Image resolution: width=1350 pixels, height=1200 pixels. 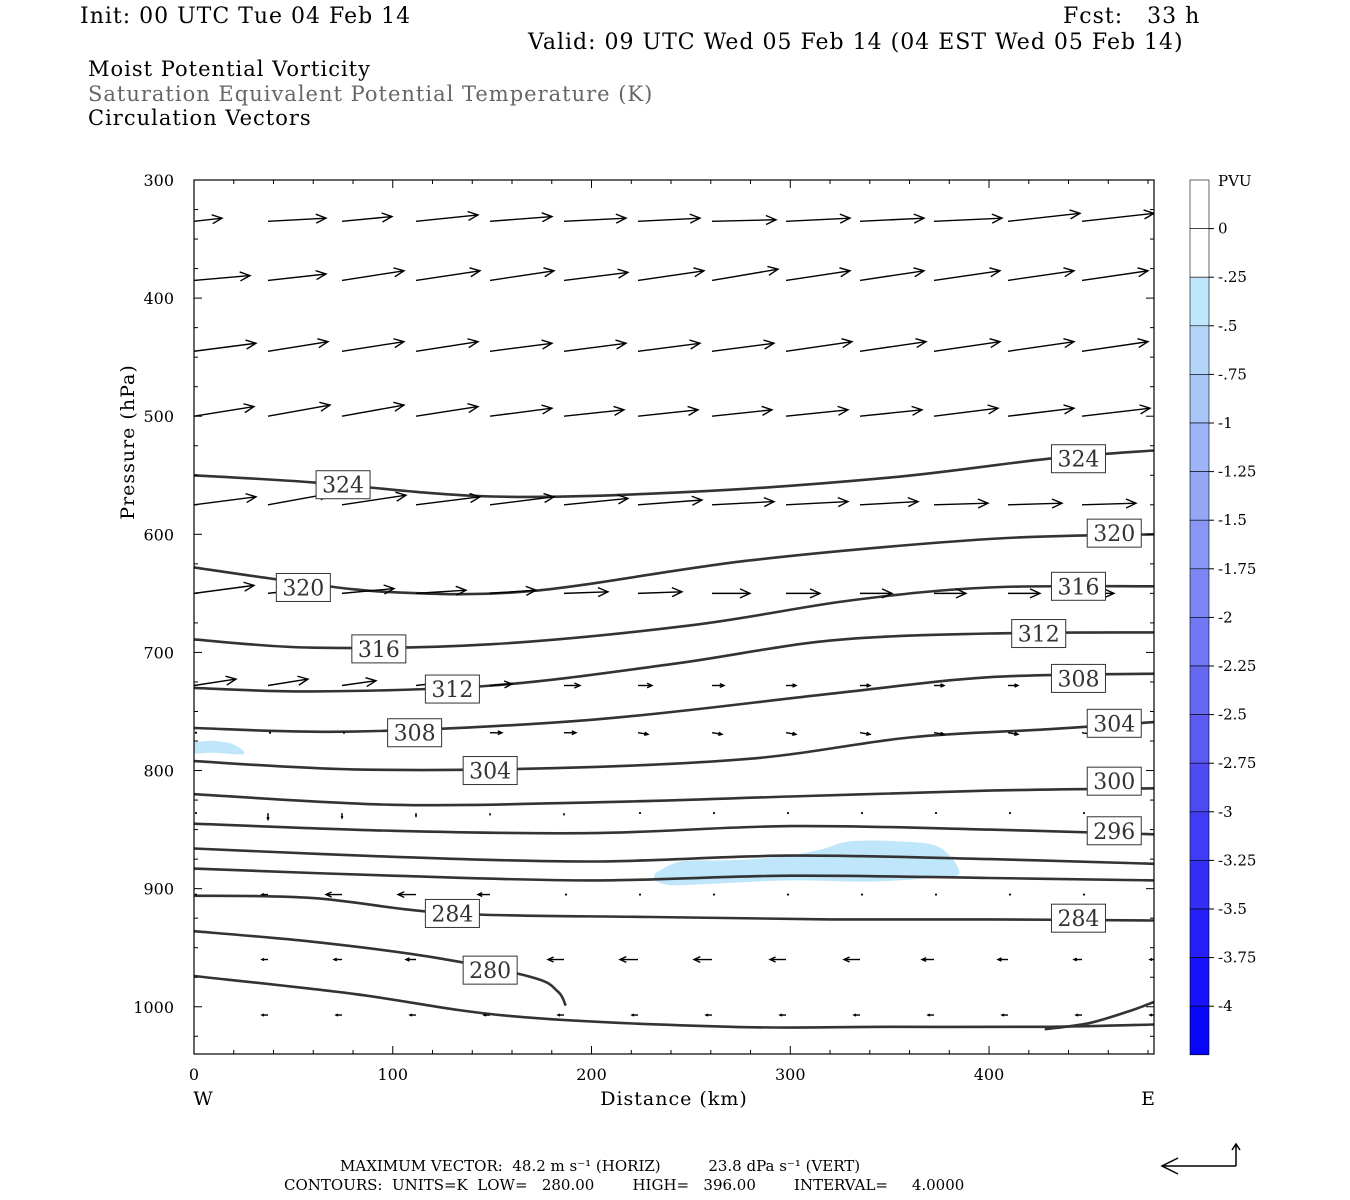 What do you see at coordinates (158, 298) in the screenshot?
I see `y-tick-label: 400` at bounding box center [158, 298].